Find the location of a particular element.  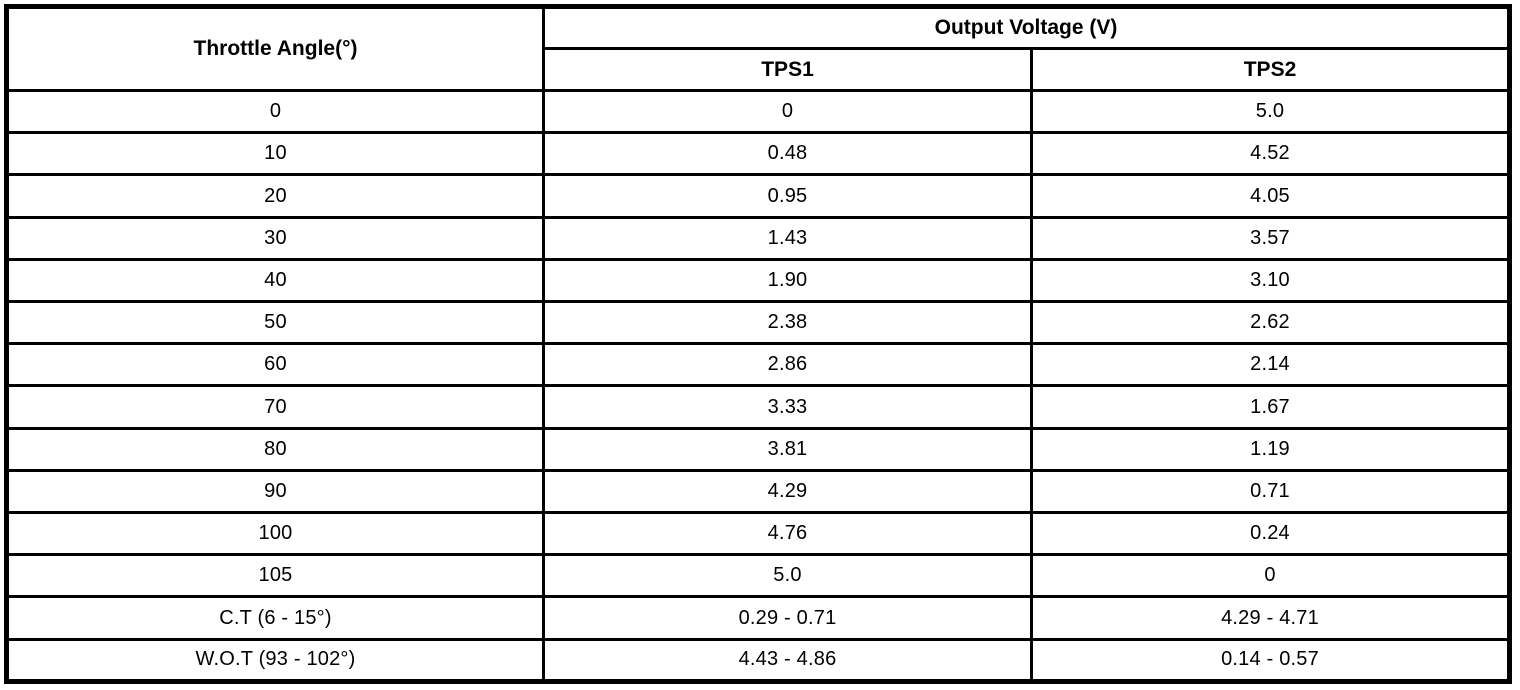

tps1-cell: 4.43 - 4.86 is located at coordinates (787, 660).